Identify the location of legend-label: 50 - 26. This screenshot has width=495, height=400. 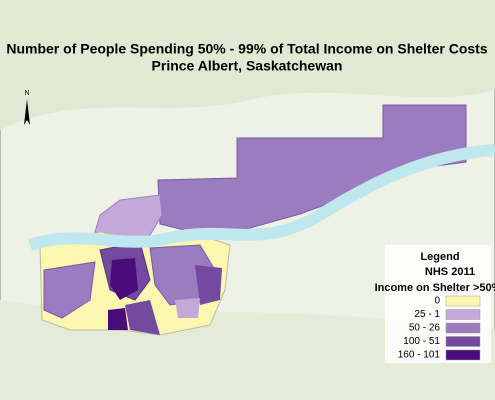
(425, 328).